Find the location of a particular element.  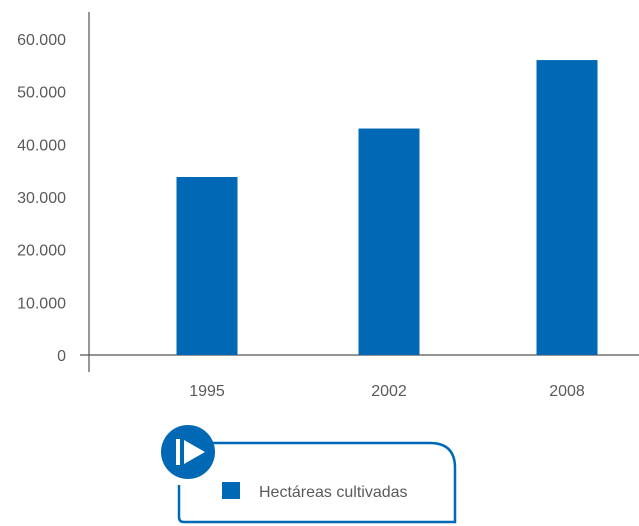

y-tick-label: 40.000 is located at coordinates (41, 145).